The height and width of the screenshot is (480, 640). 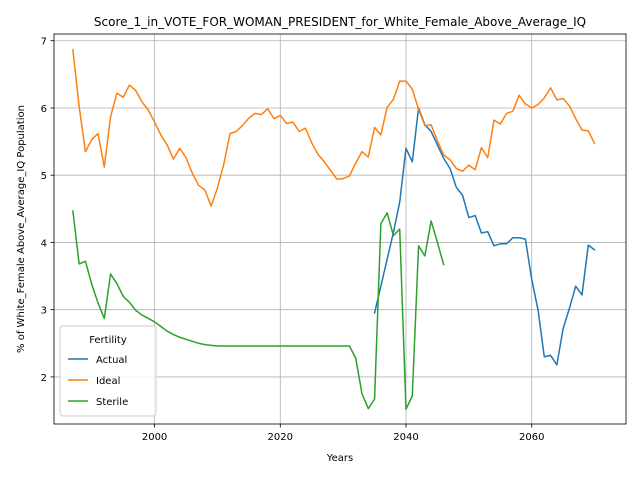 What do you see at coordinates (108, 340) in the screenshot?
I see `legend-title: Fertility` at bounding box center [108, 340].